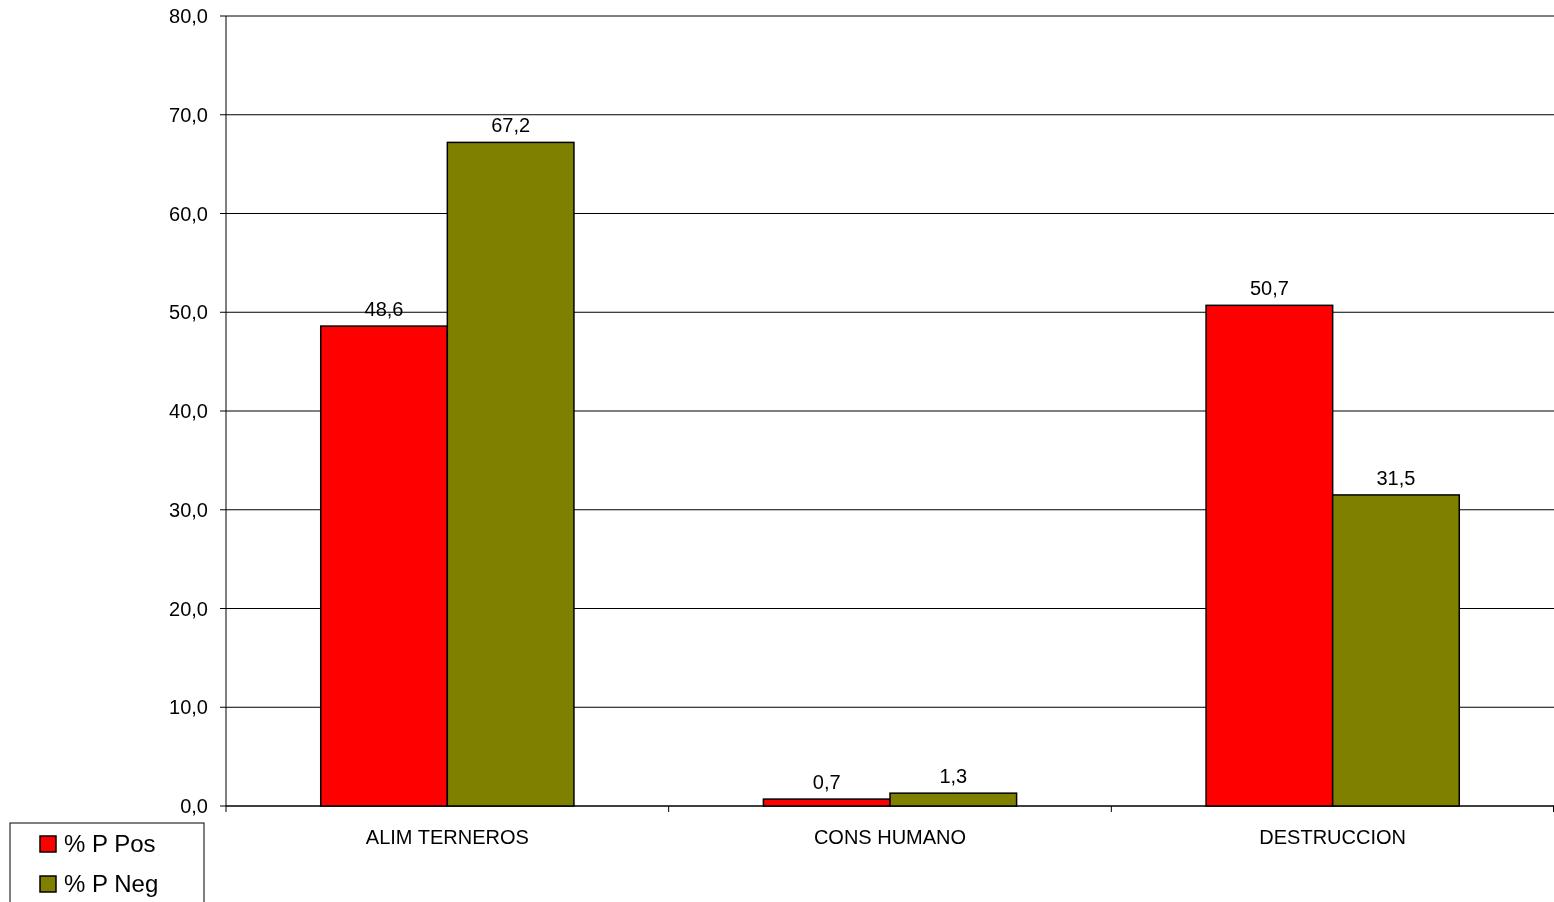 This screenshot has height=902, width=1554. What do you see at coordinates (188, 707) in the screenshot?
I see `y-tick-label: 10,0` at bounding box center [188, 707].